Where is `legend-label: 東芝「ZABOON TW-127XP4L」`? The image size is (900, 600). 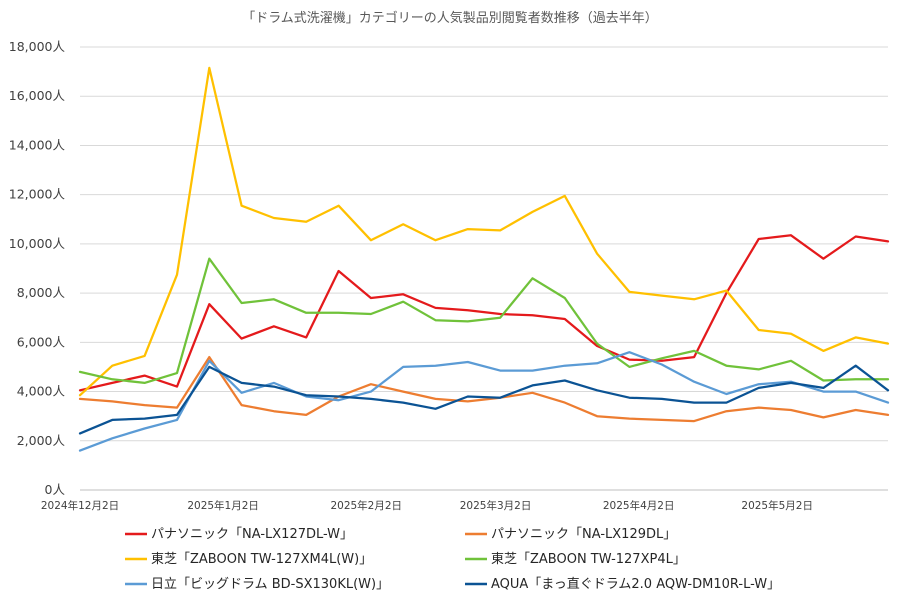
legend-label: 東芝「ZABOON TW-127XP4L」 is located at coordinates (588, 559).